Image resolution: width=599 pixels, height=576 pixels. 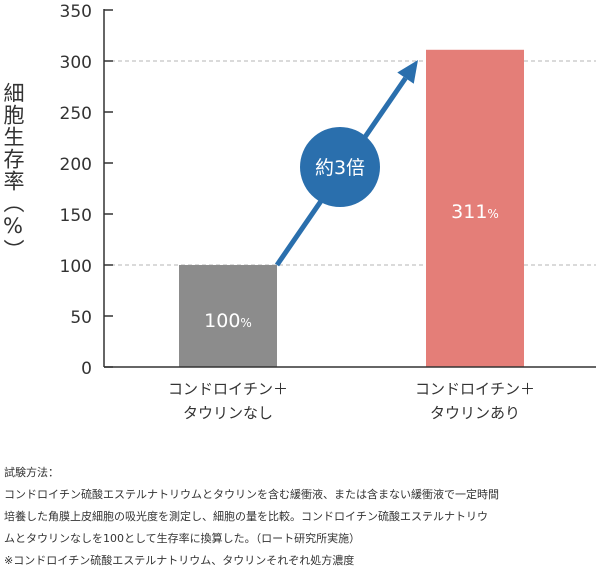 I want to click on arrow-head, so click(x=407, y=72).